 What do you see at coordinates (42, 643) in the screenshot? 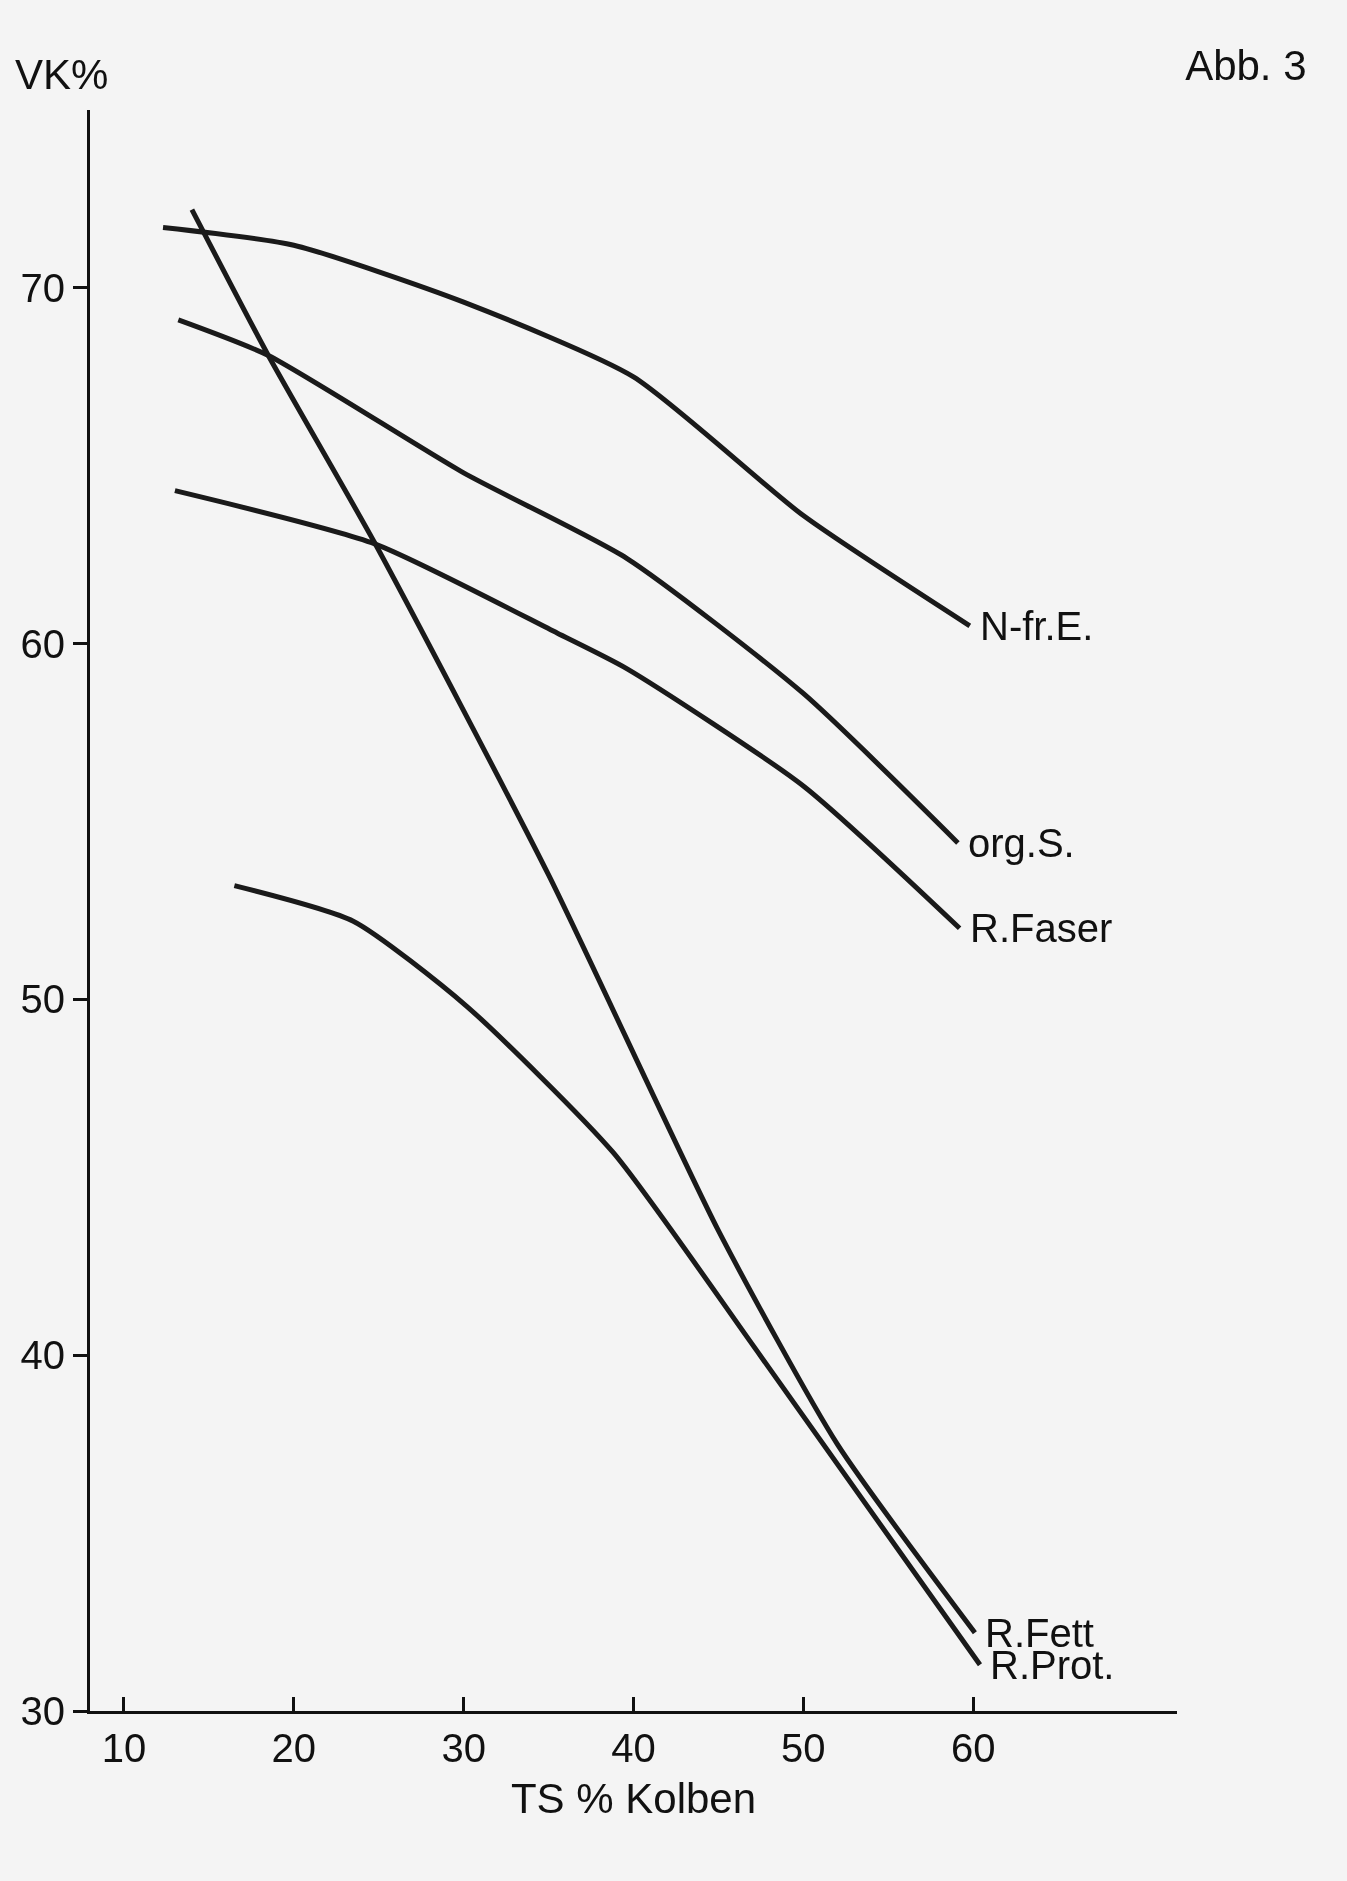
I see `y-tick-label: 60` at bounding box center [42, 643].